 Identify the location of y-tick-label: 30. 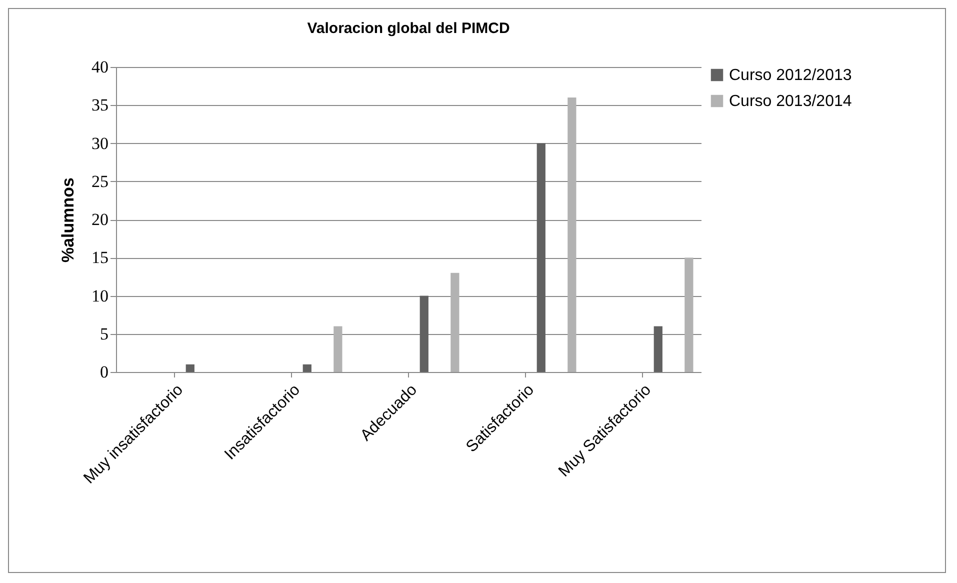
(100, 143).